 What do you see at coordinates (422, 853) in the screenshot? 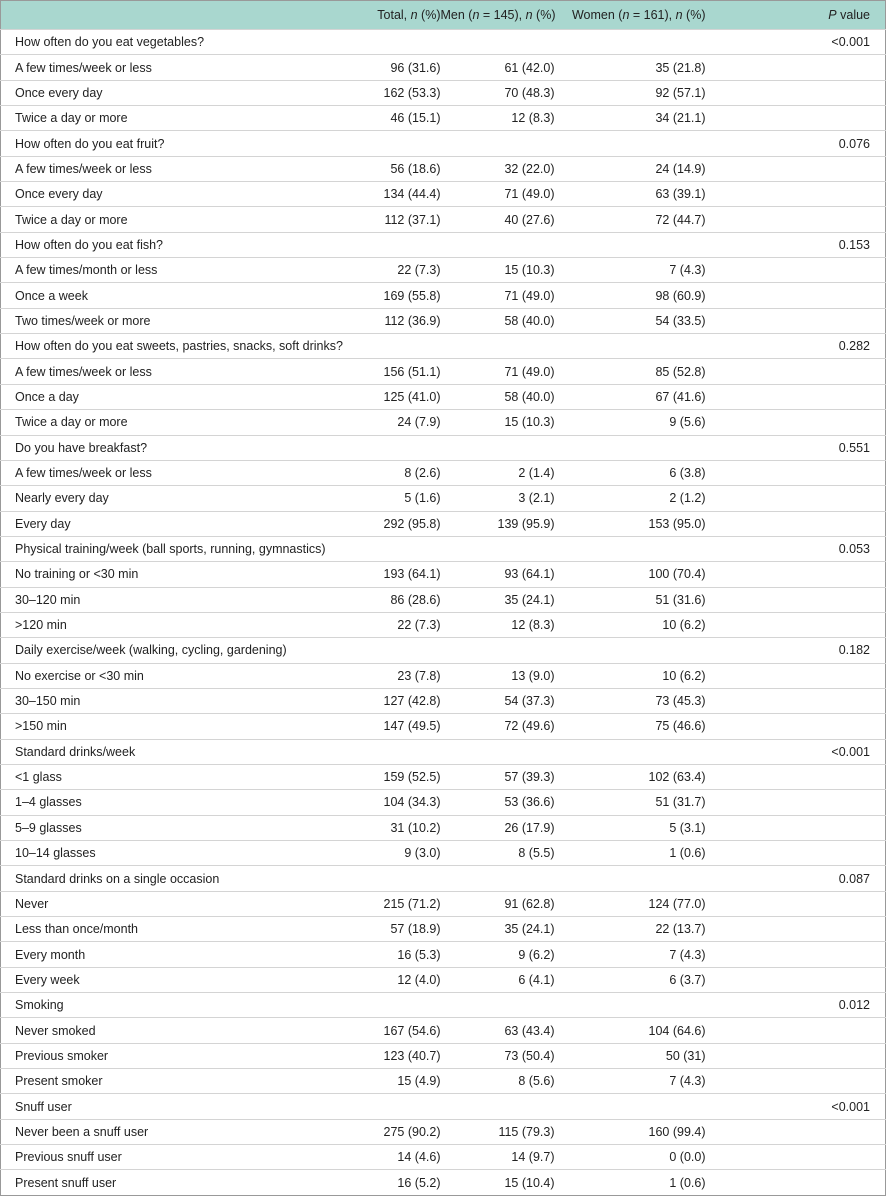
I see `count-cell: 9 (3.0)` at bounding box center [422, 853].